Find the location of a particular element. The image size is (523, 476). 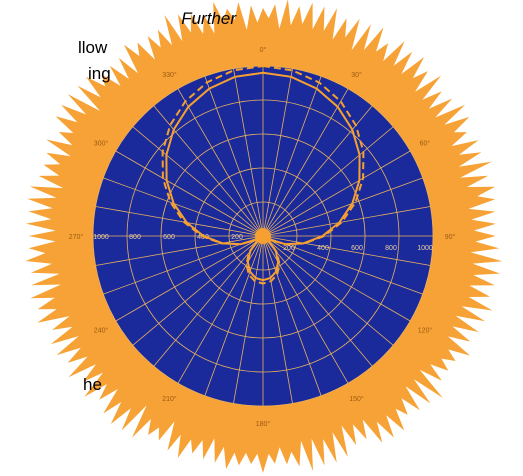

angle-tick-label: 120° is located at coordinates (425, 331).